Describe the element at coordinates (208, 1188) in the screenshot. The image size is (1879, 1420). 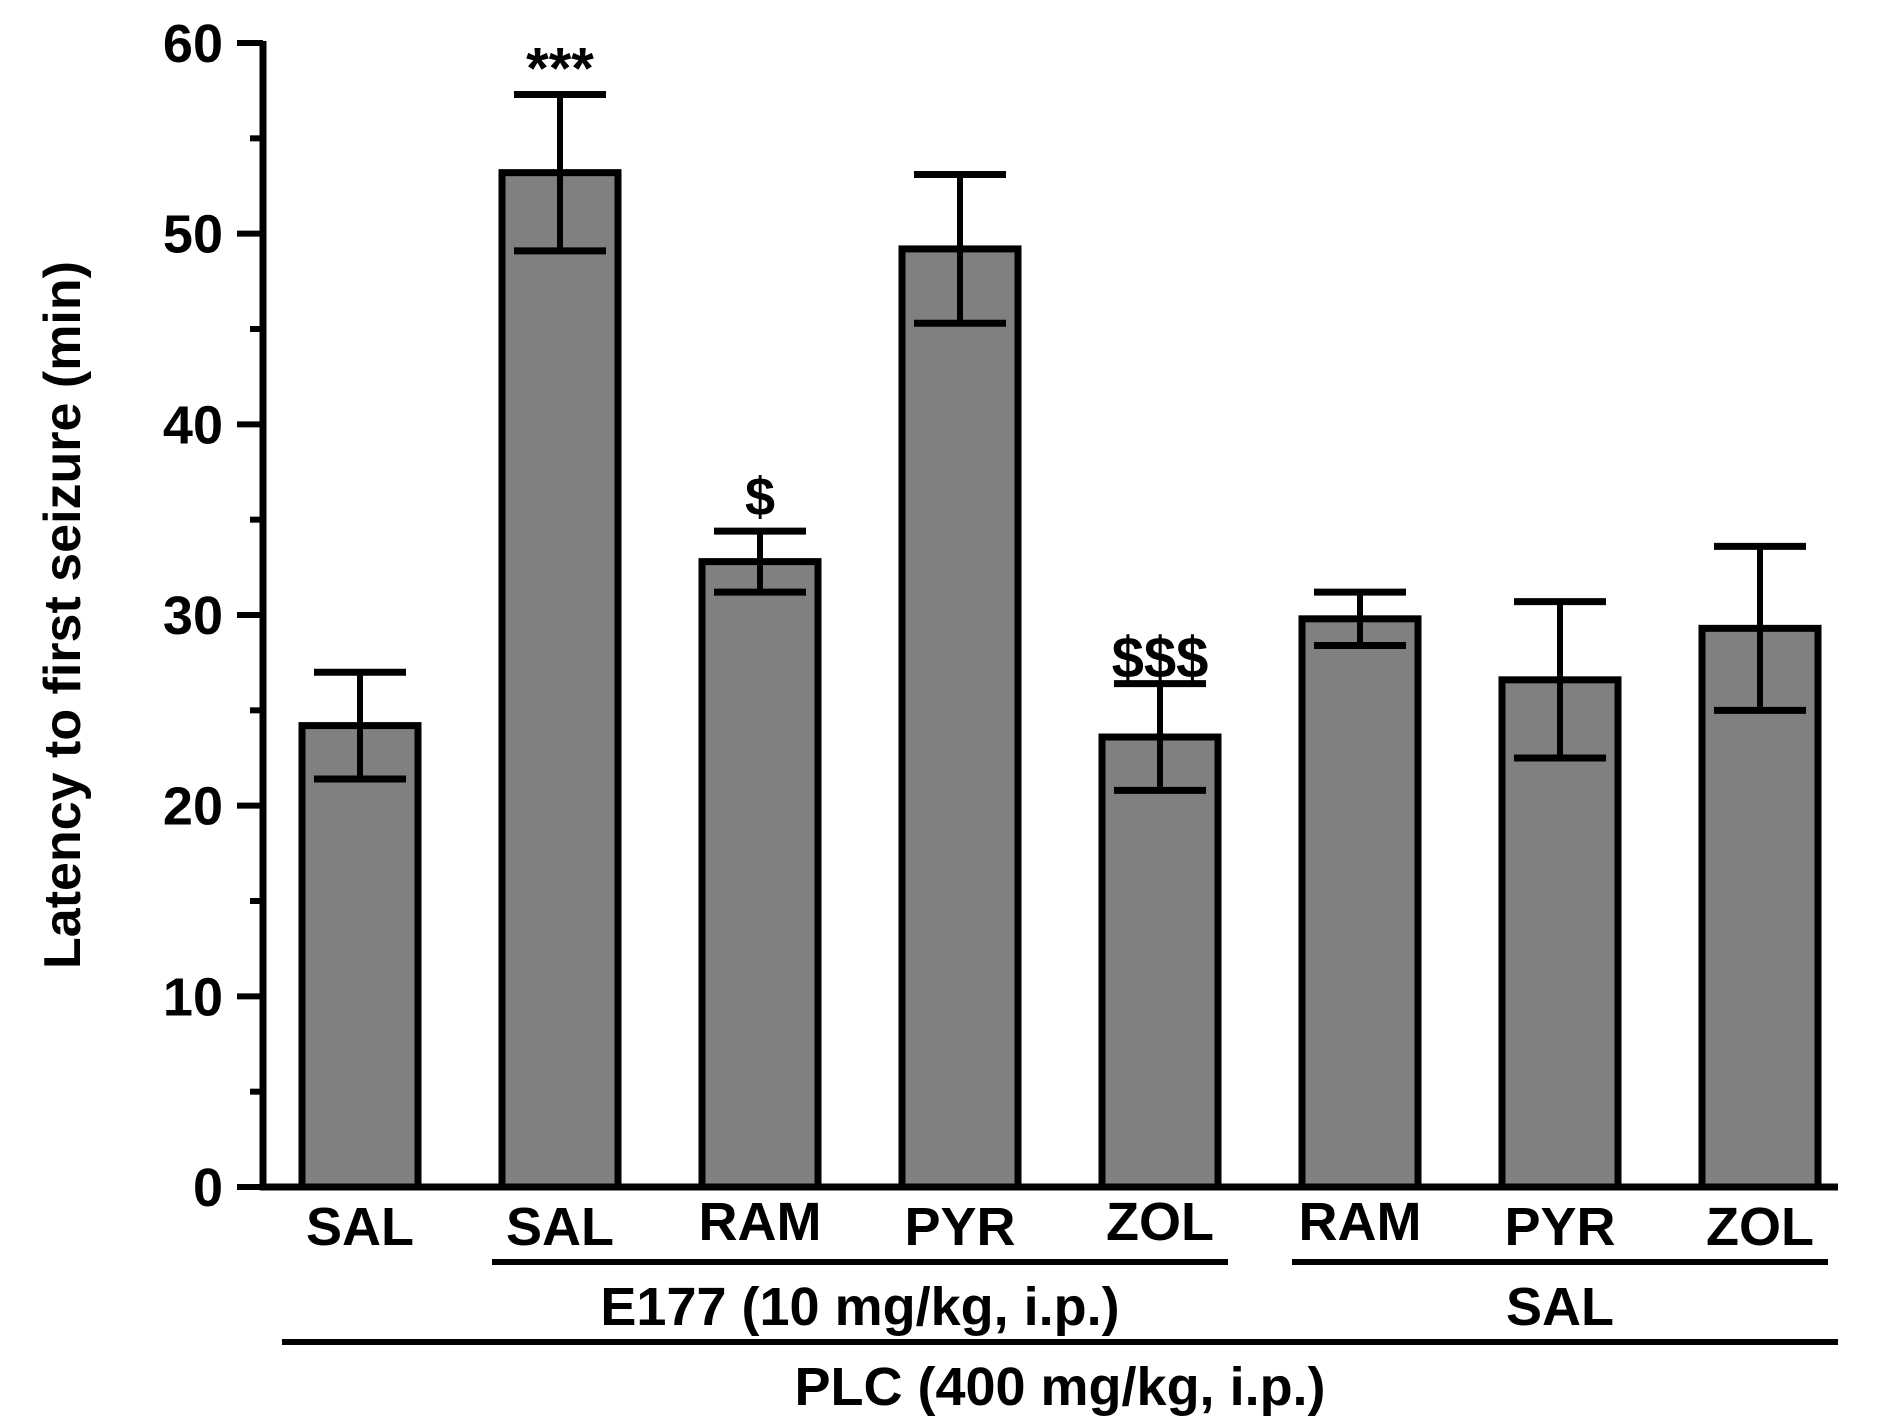
I see `y-tick-label: 0` at that location.